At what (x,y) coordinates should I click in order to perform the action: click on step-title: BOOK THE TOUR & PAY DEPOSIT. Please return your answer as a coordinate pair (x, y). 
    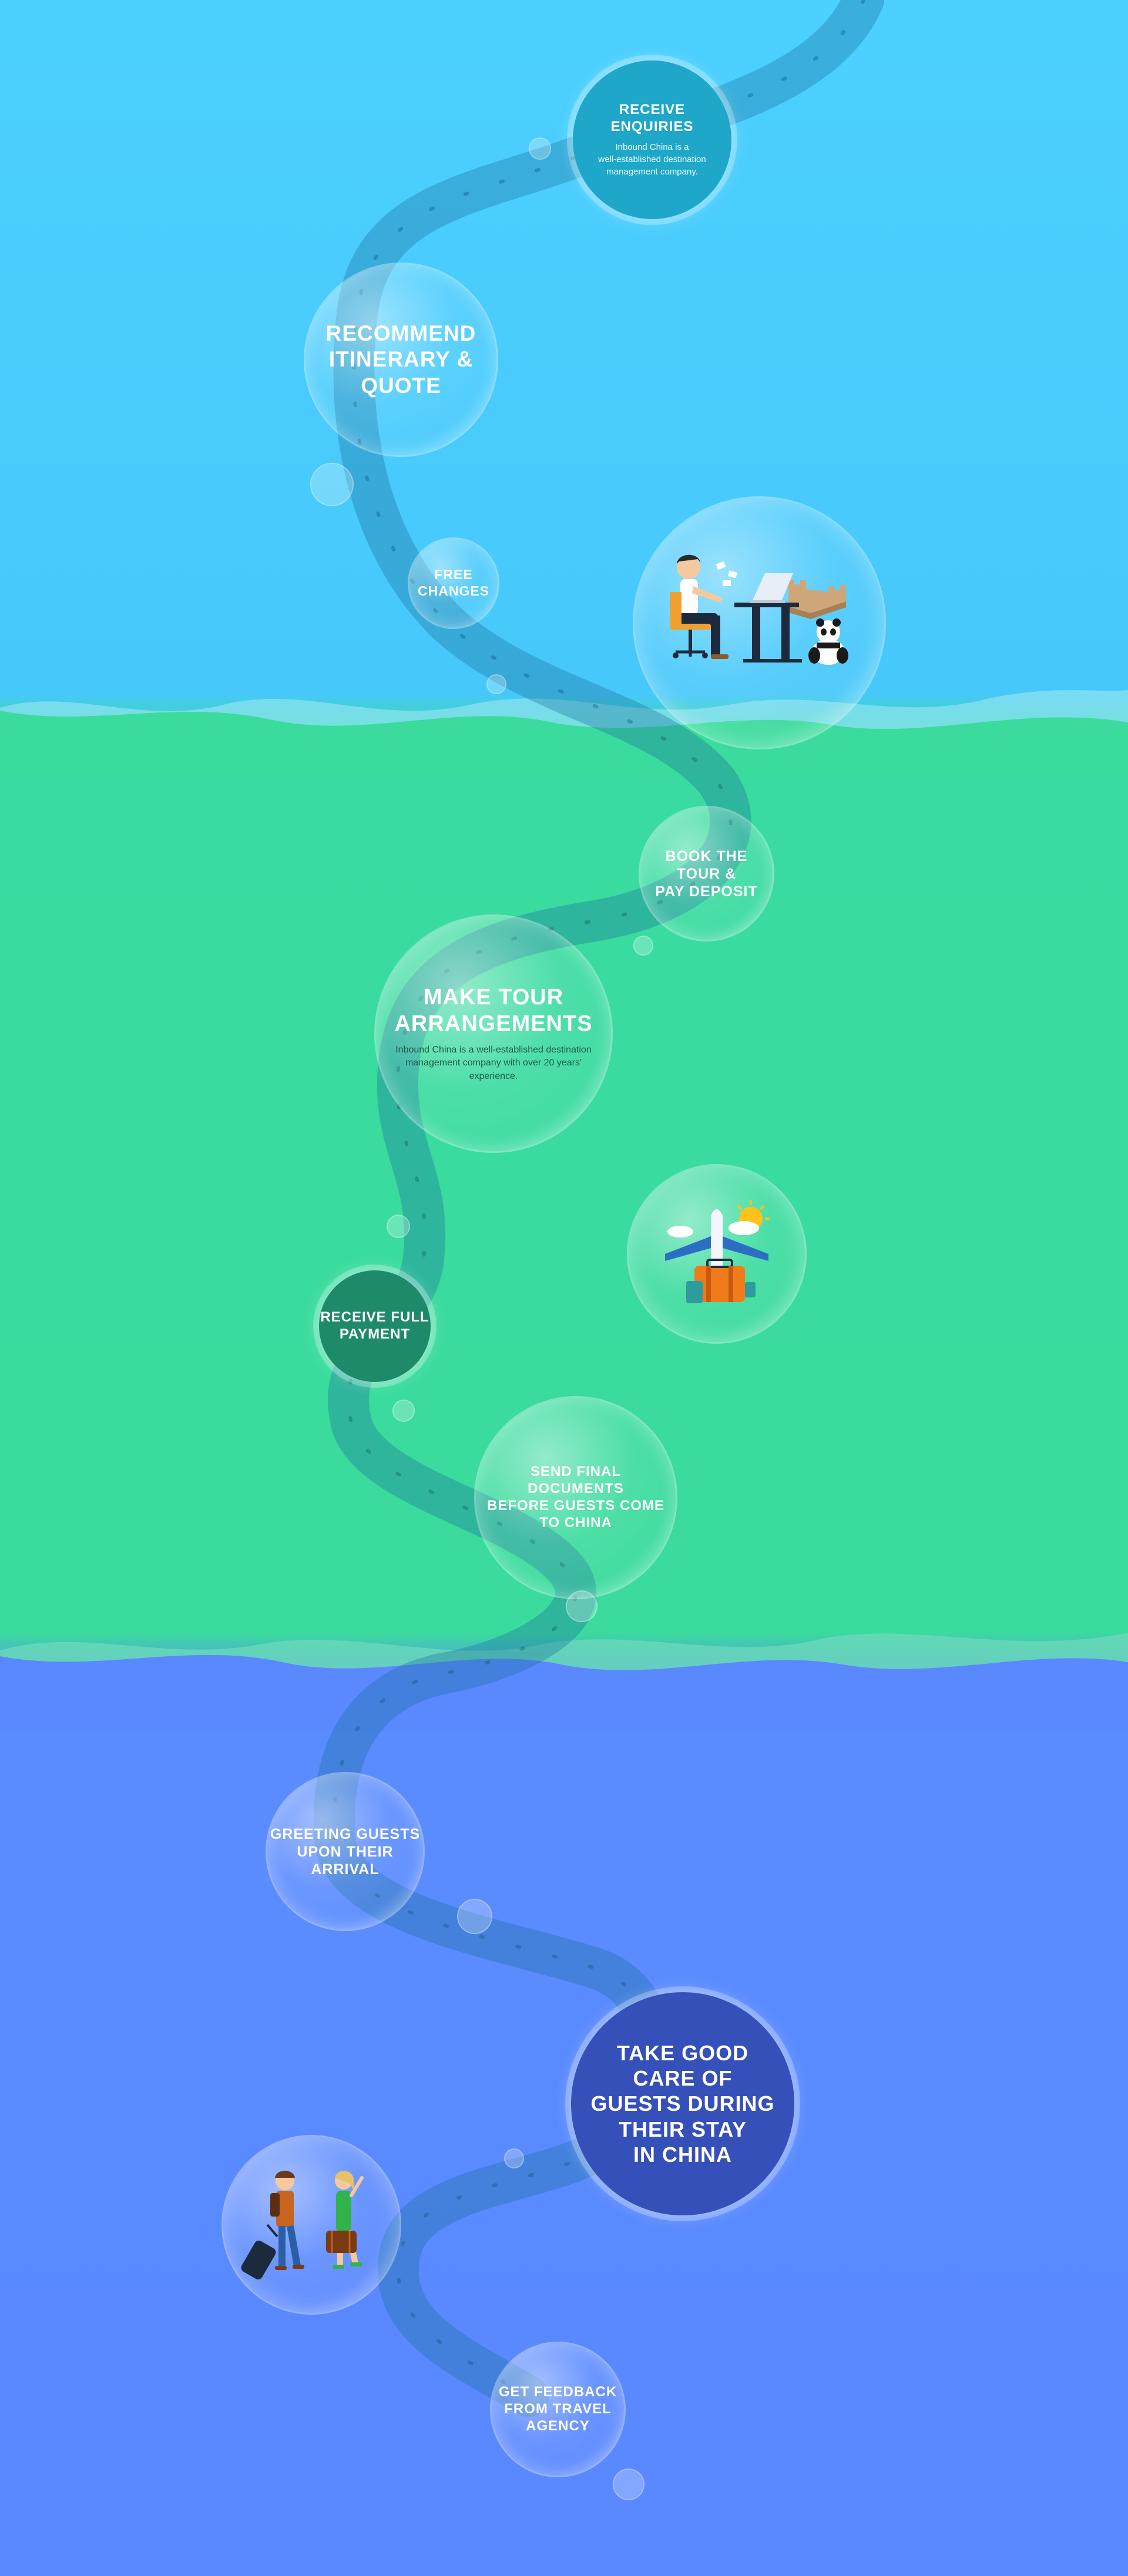
    Looking at the image, I should click on (707, 874).